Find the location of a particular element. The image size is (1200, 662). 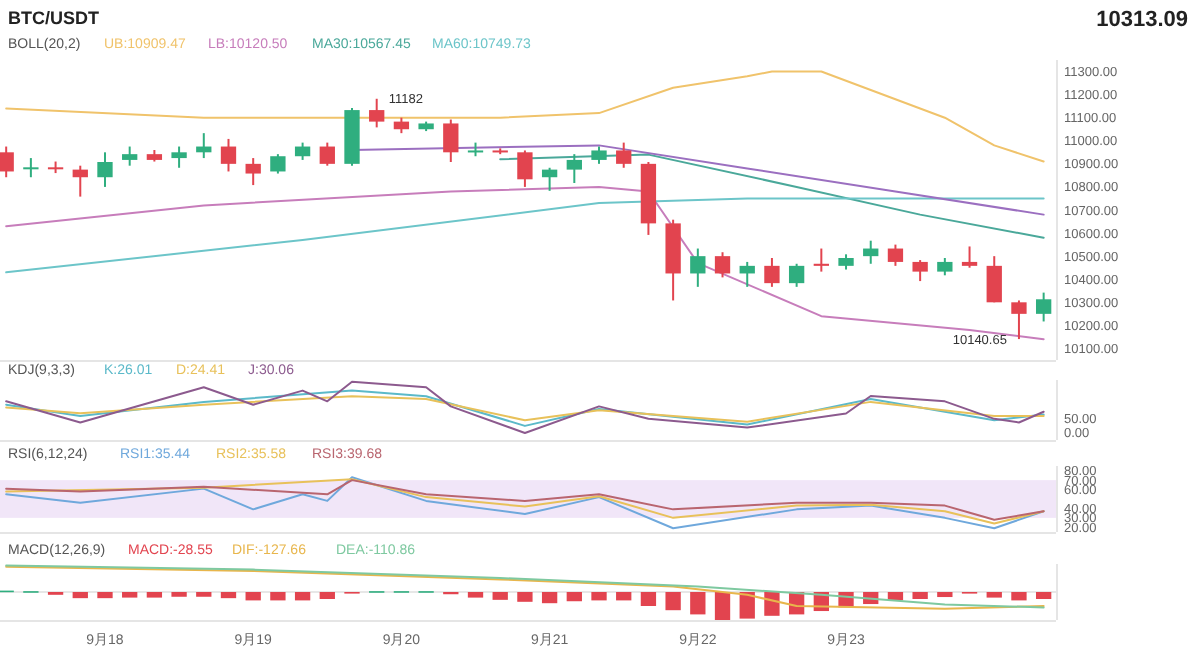

chart-title: BTC/USDT is located at coordinates (54, 18).